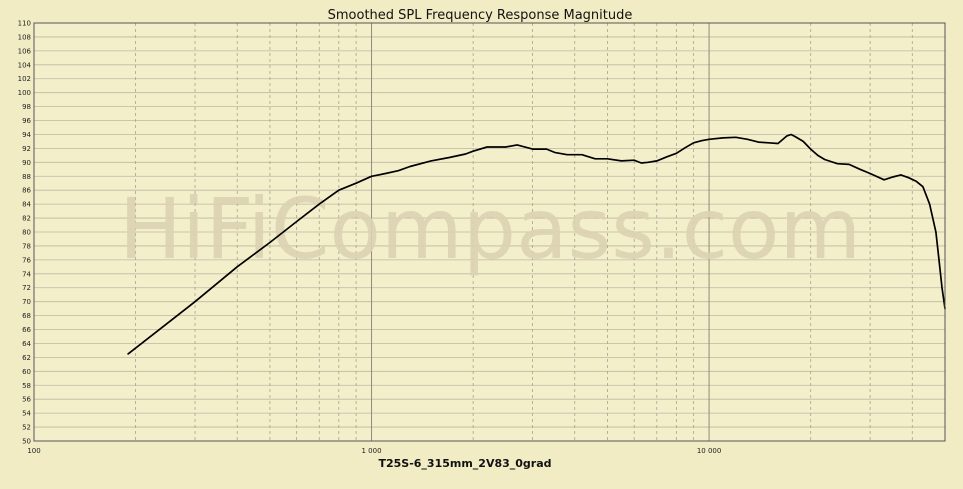 This screenshot has height=489, width=963. What do you see at coordinates (26, 149) in the screenshot?
I see `y-tick-label: 92` at bounding box center [26, 149].